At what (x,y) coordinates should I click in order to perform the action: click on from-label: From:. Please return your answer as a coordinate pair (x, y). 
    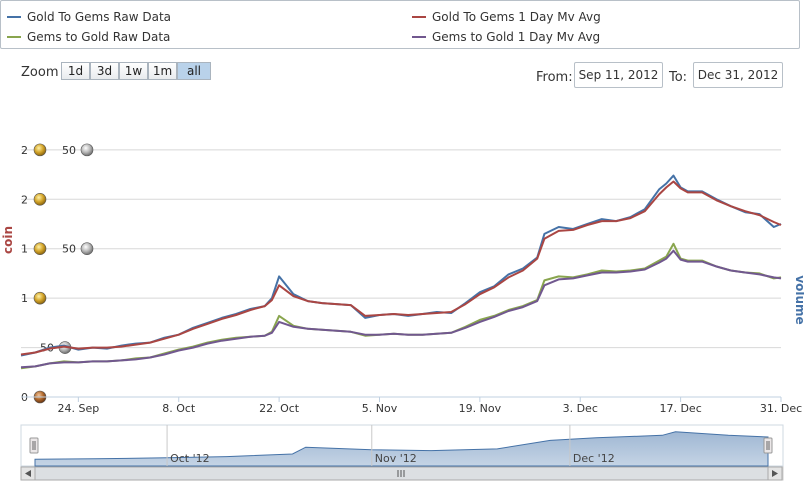
    Looking at the image, I should click on (554, 77).